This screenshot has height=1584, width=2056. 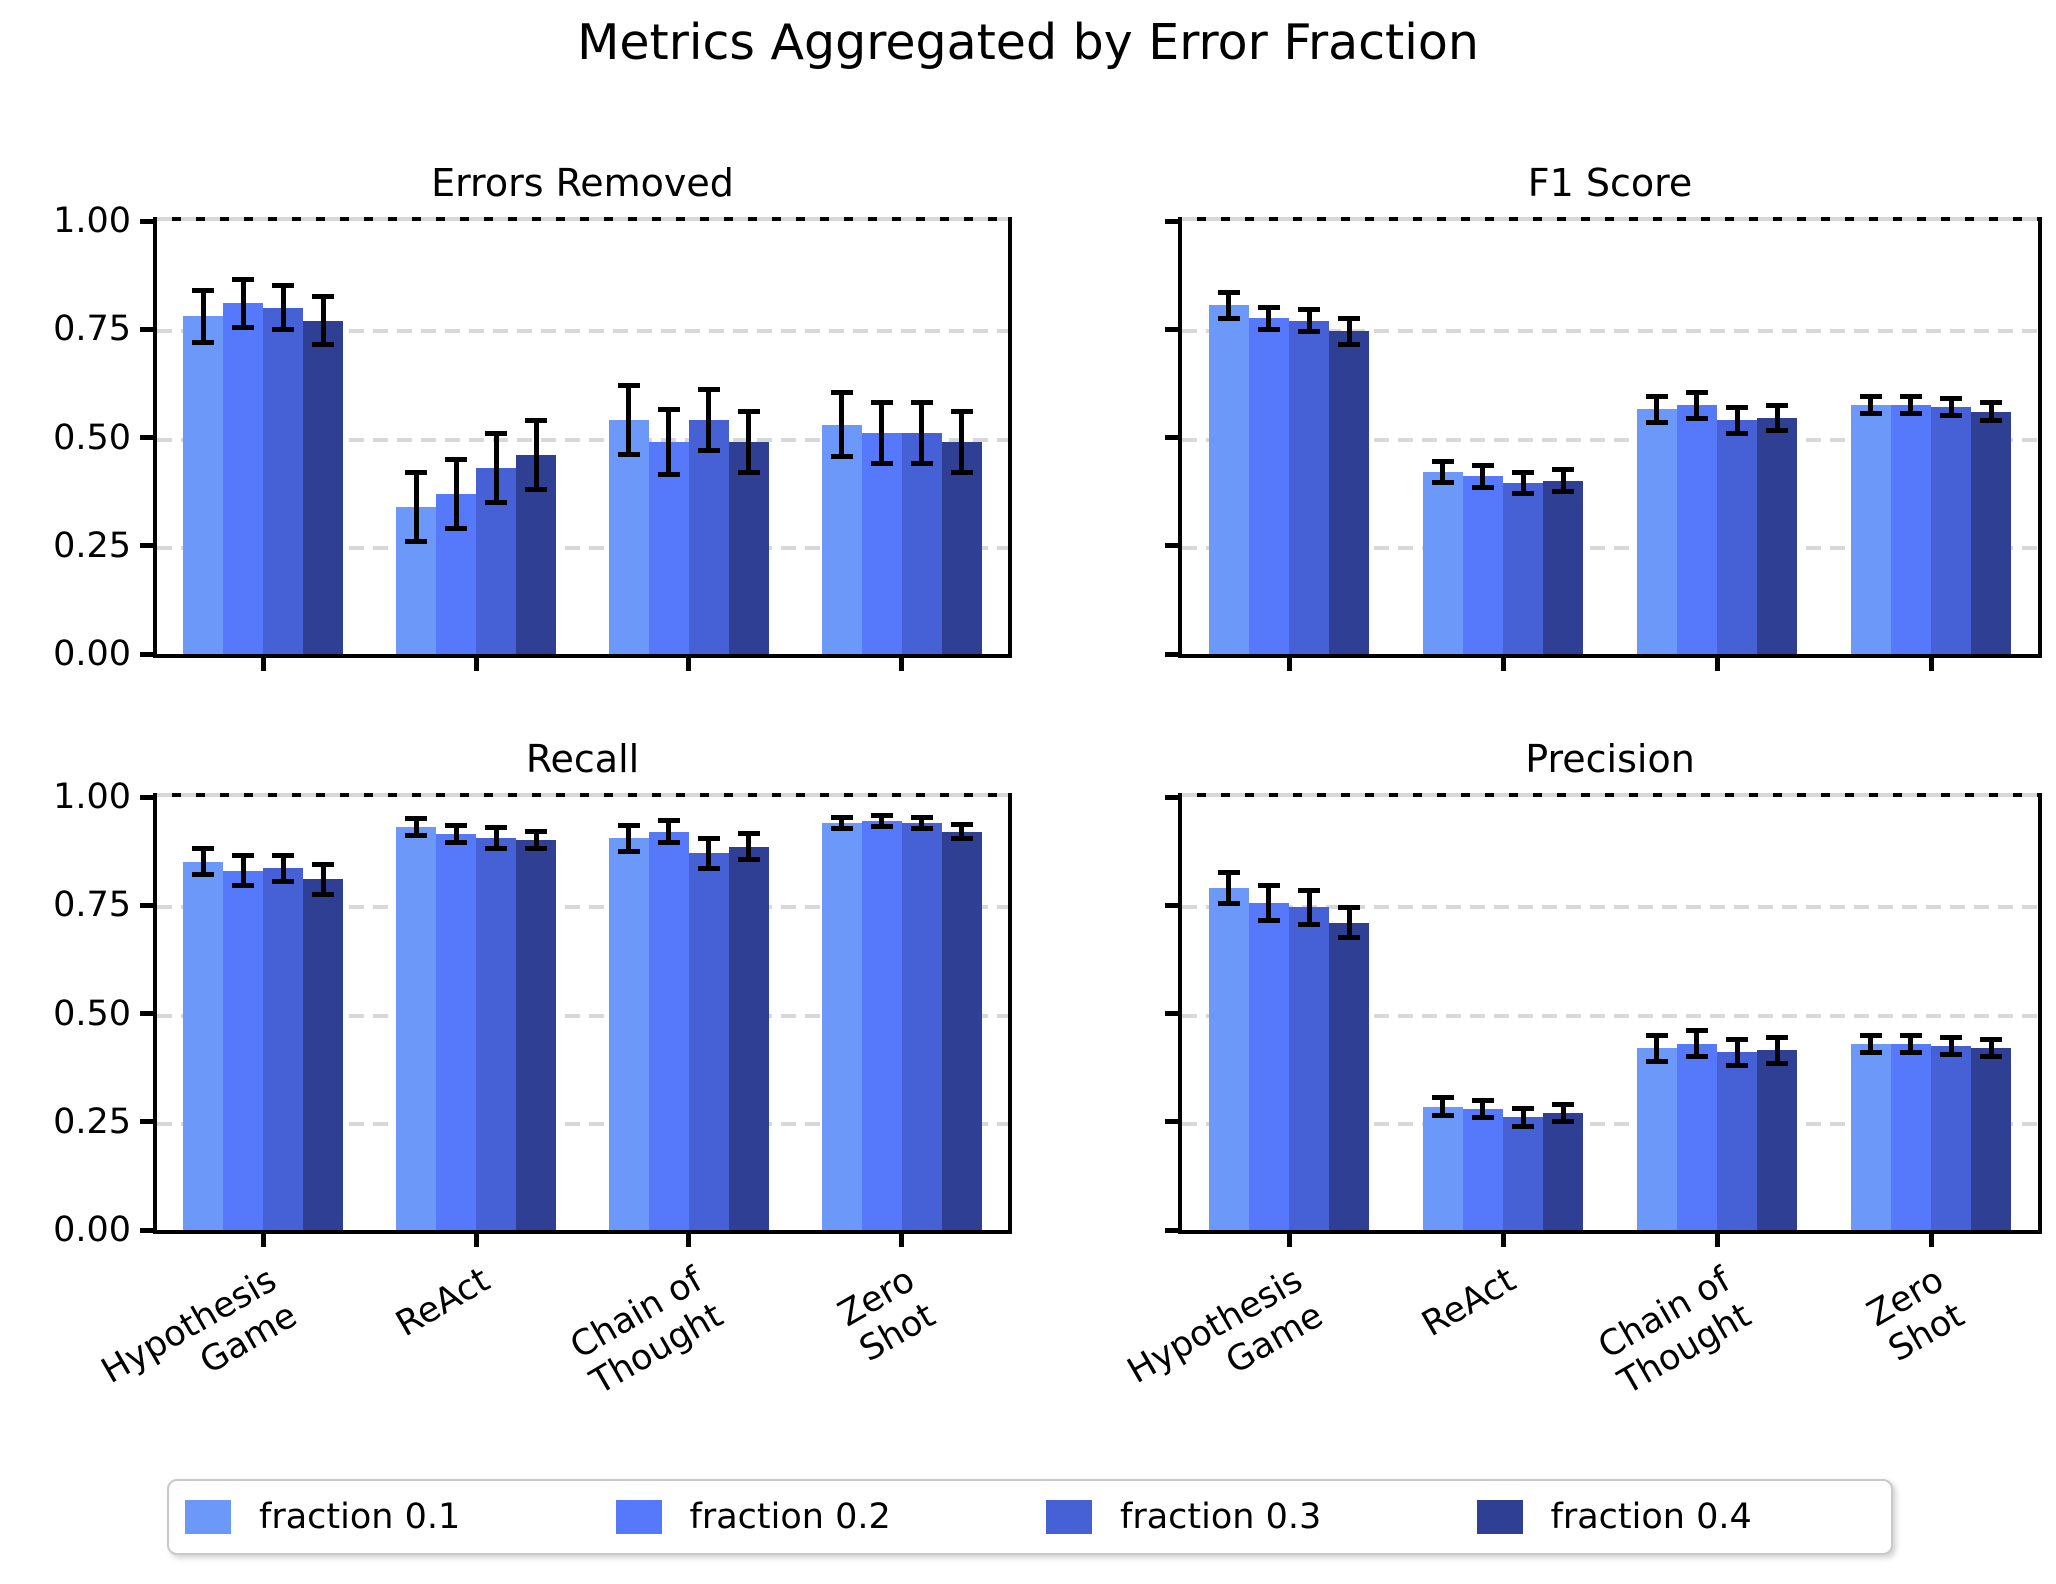 What do you see at coordinates (92, 221) in the screenshot?
I see `y-tick-label: 1.00` at bounding box center [92, 221].